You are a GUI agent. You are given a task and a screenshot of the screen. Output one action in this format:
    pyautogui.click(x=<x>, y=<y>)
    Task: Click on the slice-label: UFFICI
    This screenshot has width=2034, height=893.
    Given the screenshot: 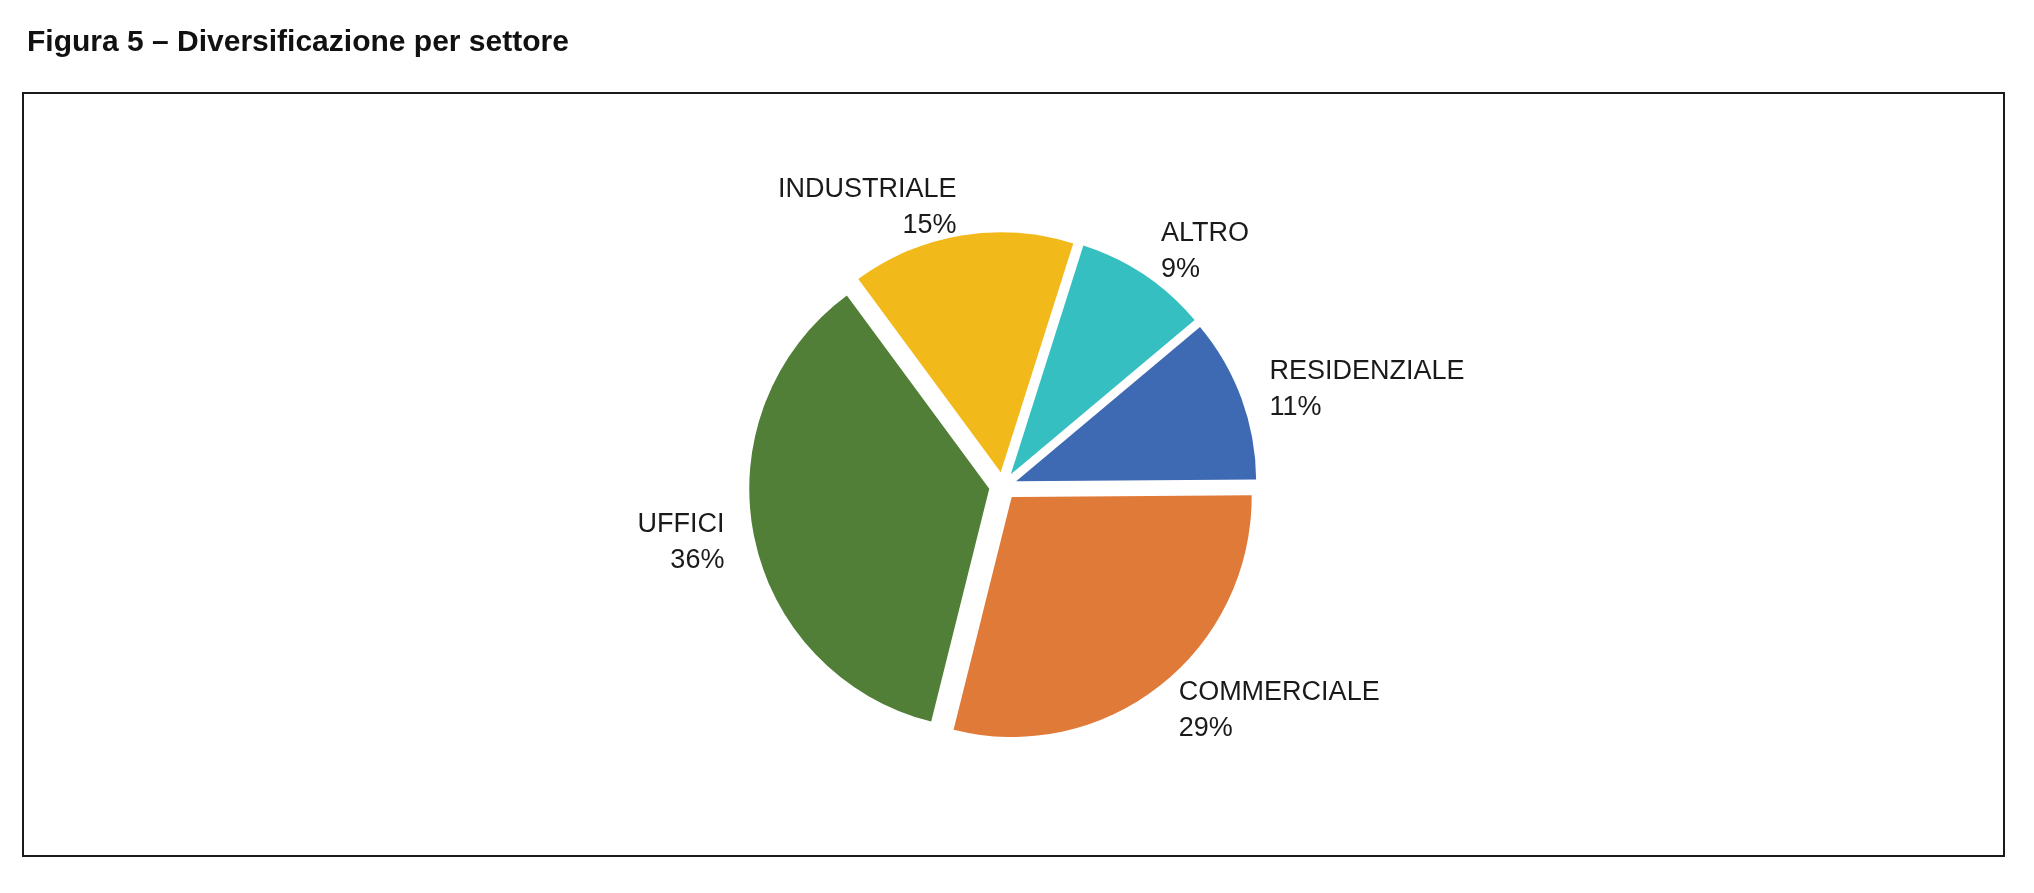 What is the action you would take?
    pyautogui.click(x=681, y=523)
    